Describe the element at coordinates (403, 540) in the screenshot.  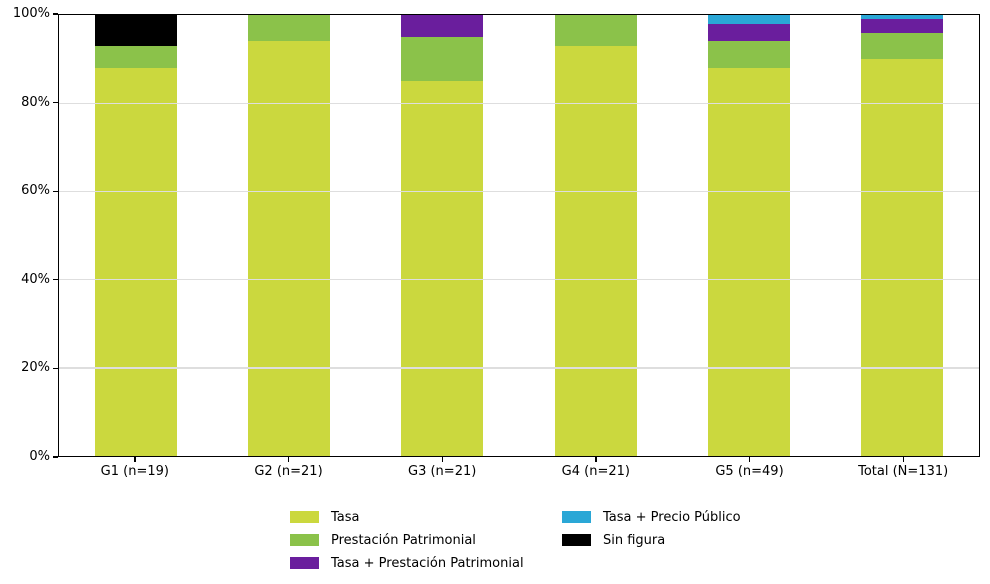
I see `legend-label: Prestación Patrimonial` at that location.